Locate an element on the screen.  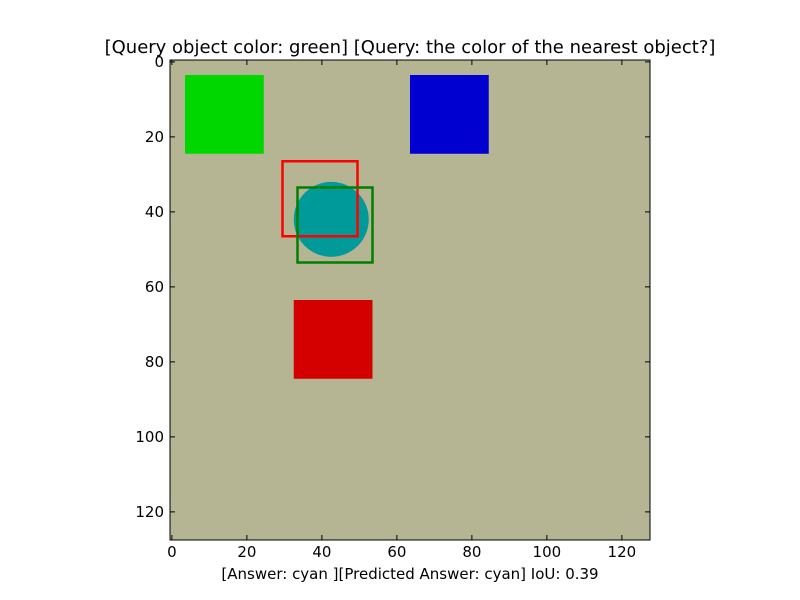
x-tick-label: 20 is located at coordinates (246, 552).